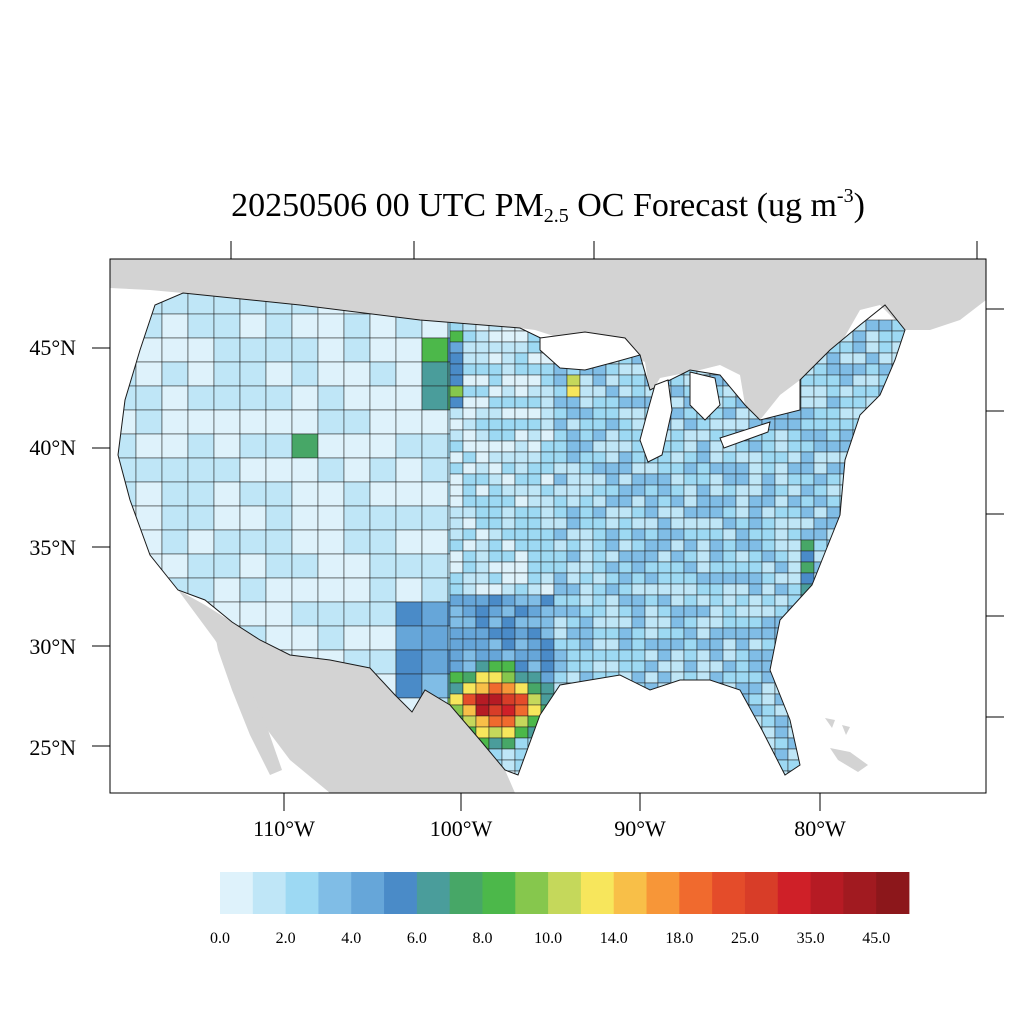 The height and width of the screenshot is (1024, 1024). Describe the element at coordinates (52, 547) in the screenshot. I see `latitude-labels: 45°N 40°N 35°N 30°N 25°N` at that location.